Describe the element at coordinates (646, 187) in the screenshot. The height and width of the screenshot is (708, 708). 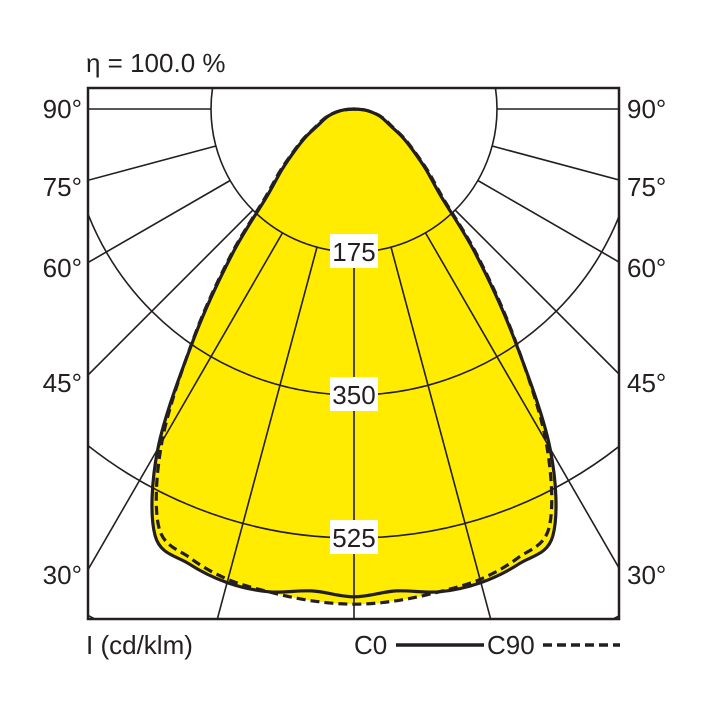
I see `angle-label-right: 75°` at that location.